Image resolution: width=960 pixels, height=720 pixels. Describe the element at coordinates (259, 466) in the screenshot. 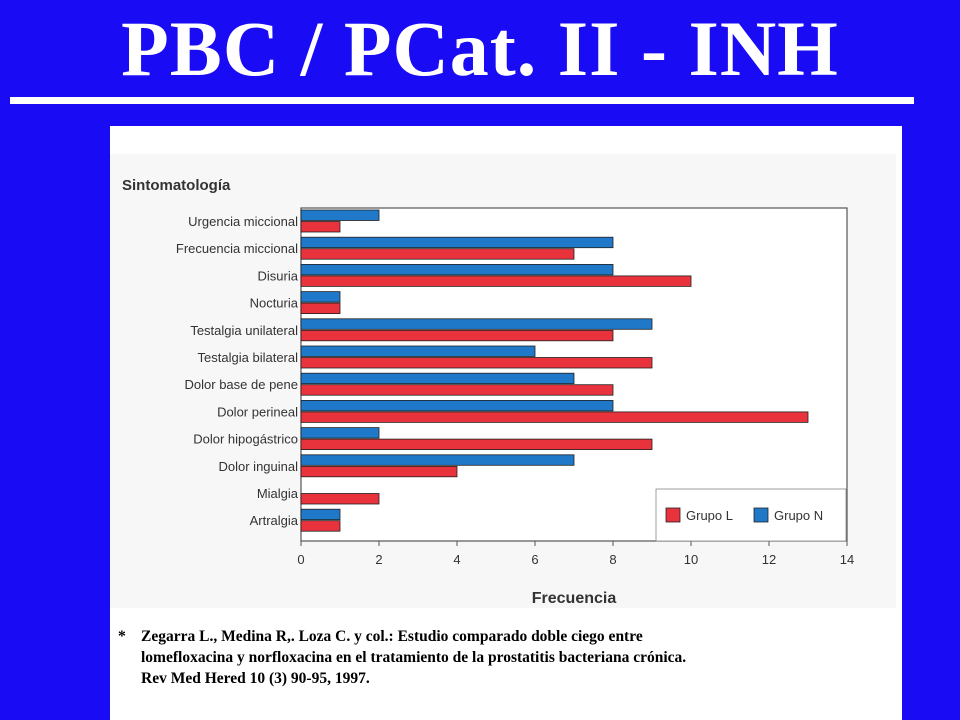

I see `category-label: Dolor inguinal` at that location.